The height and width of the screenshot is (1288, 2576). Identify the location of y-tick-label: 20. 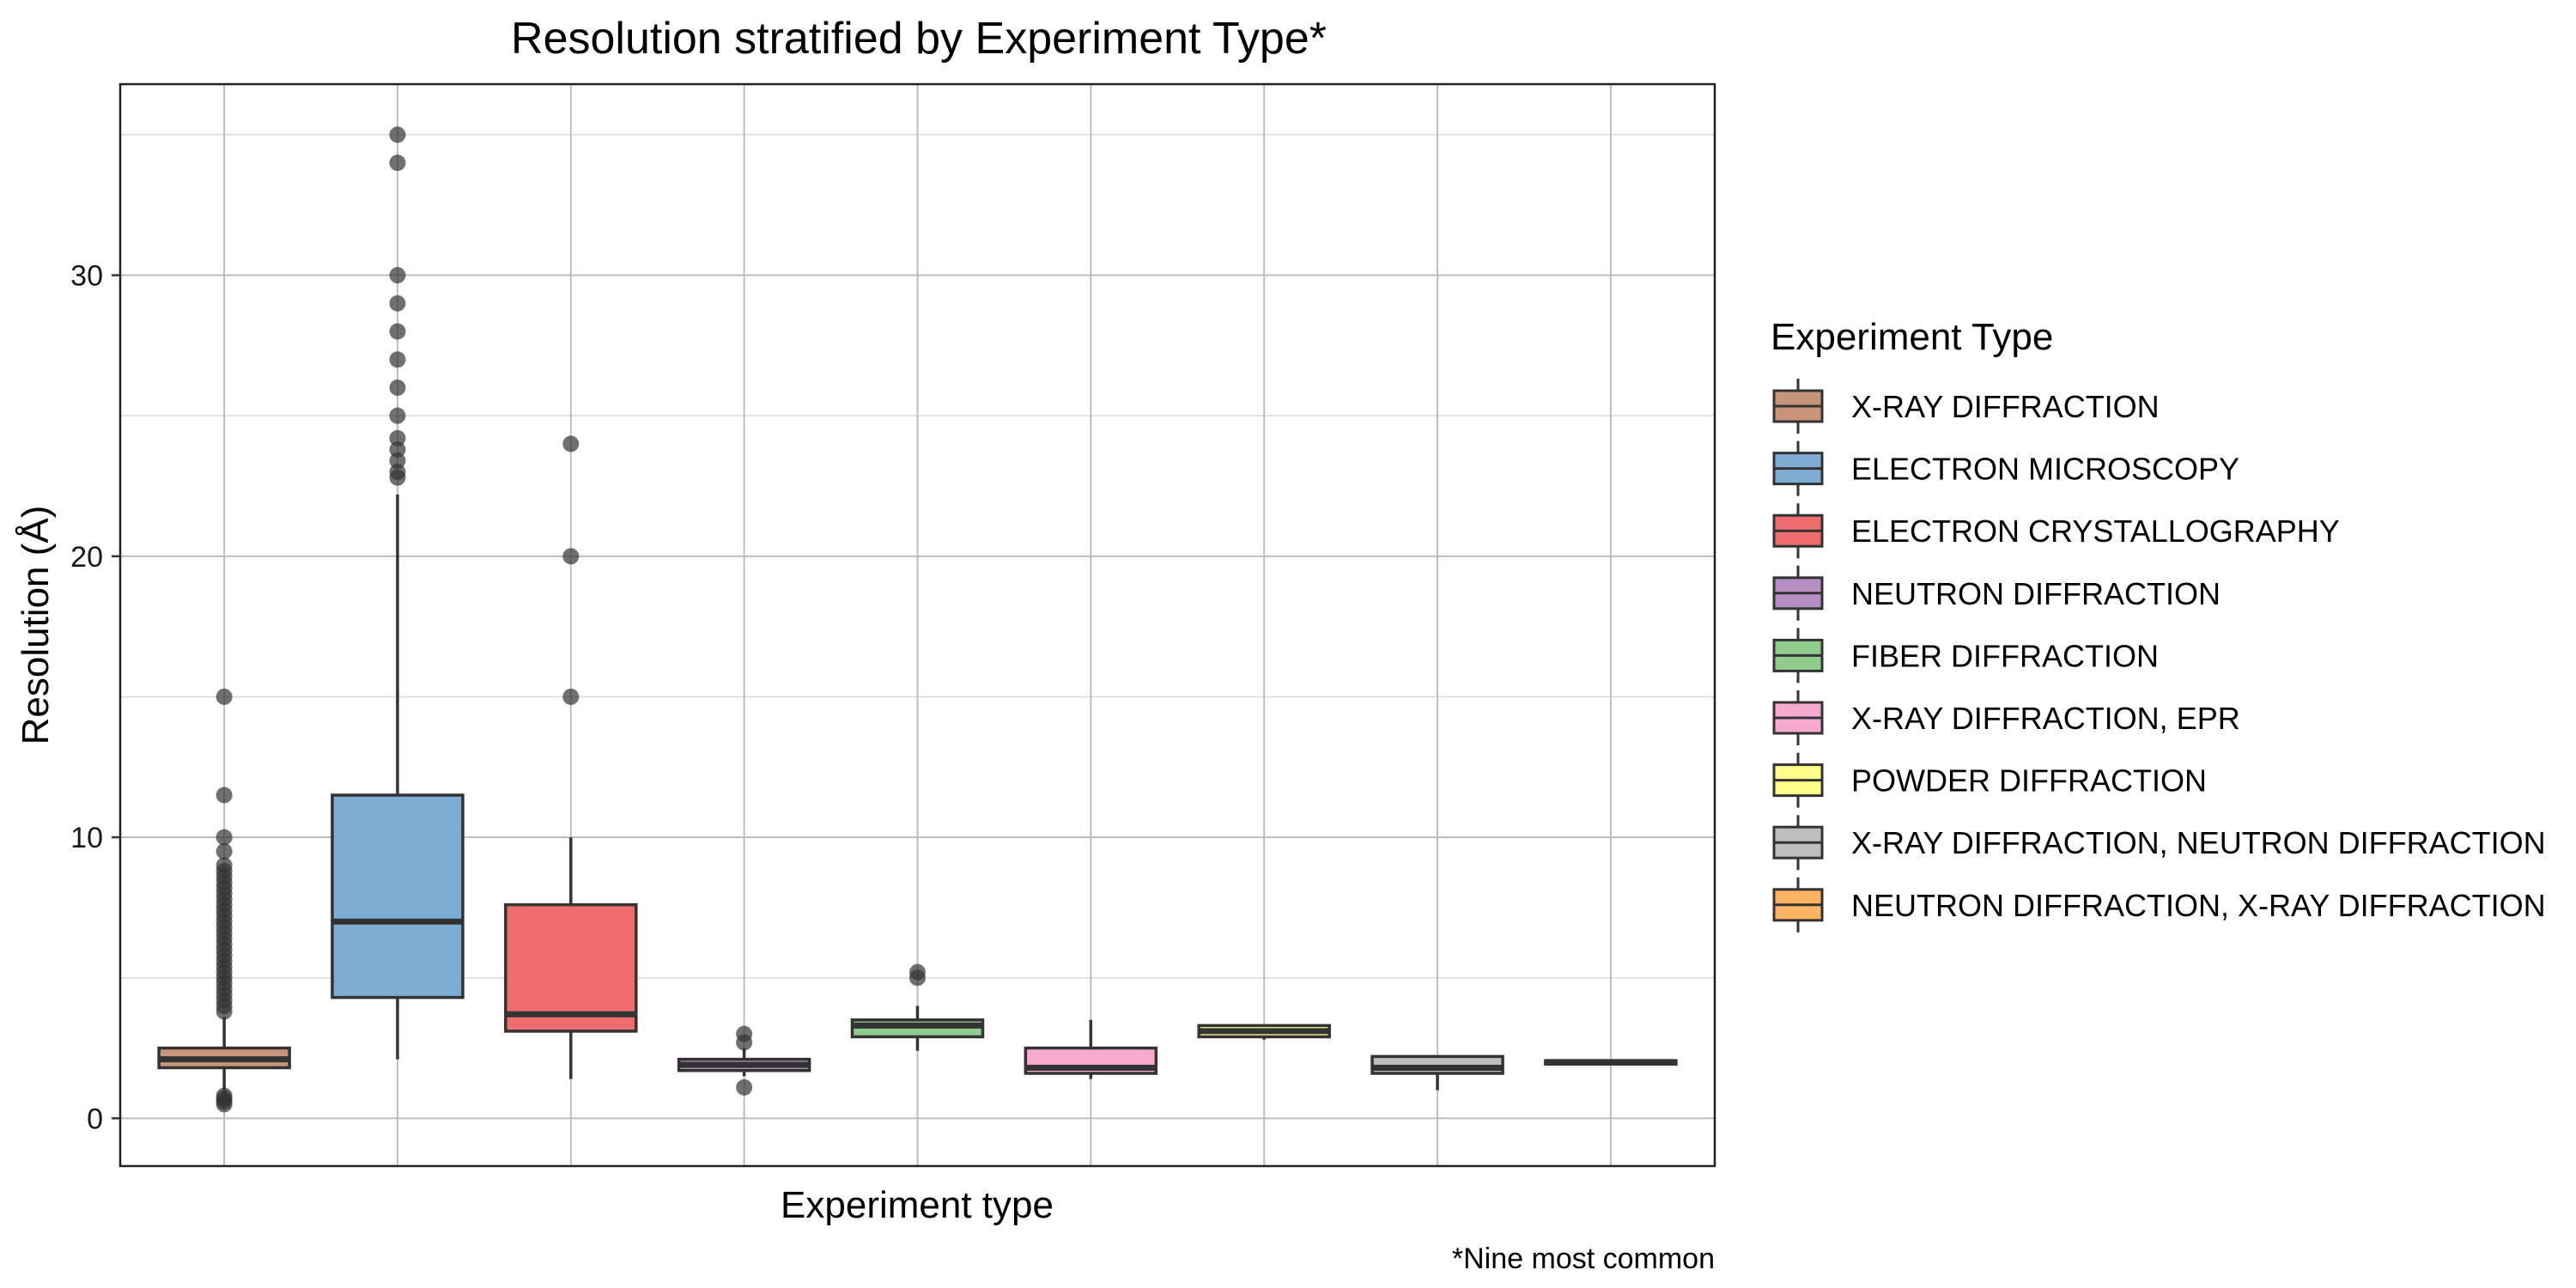
(86, 557).